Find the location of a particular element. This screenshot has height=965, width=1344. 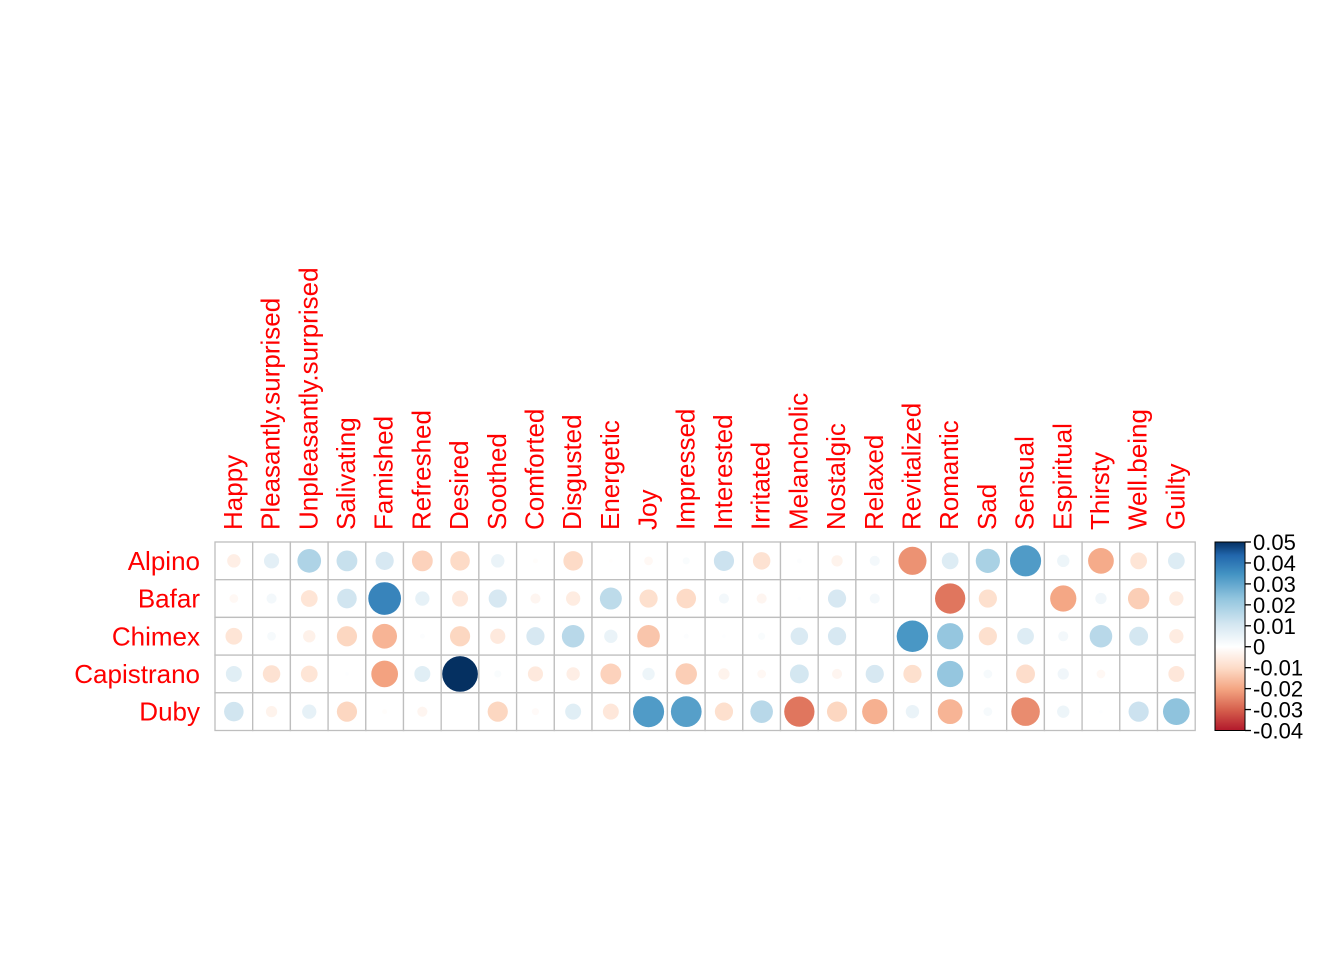

circle-duby-unpleasantly-surprised is located at coordinates (309, 711).